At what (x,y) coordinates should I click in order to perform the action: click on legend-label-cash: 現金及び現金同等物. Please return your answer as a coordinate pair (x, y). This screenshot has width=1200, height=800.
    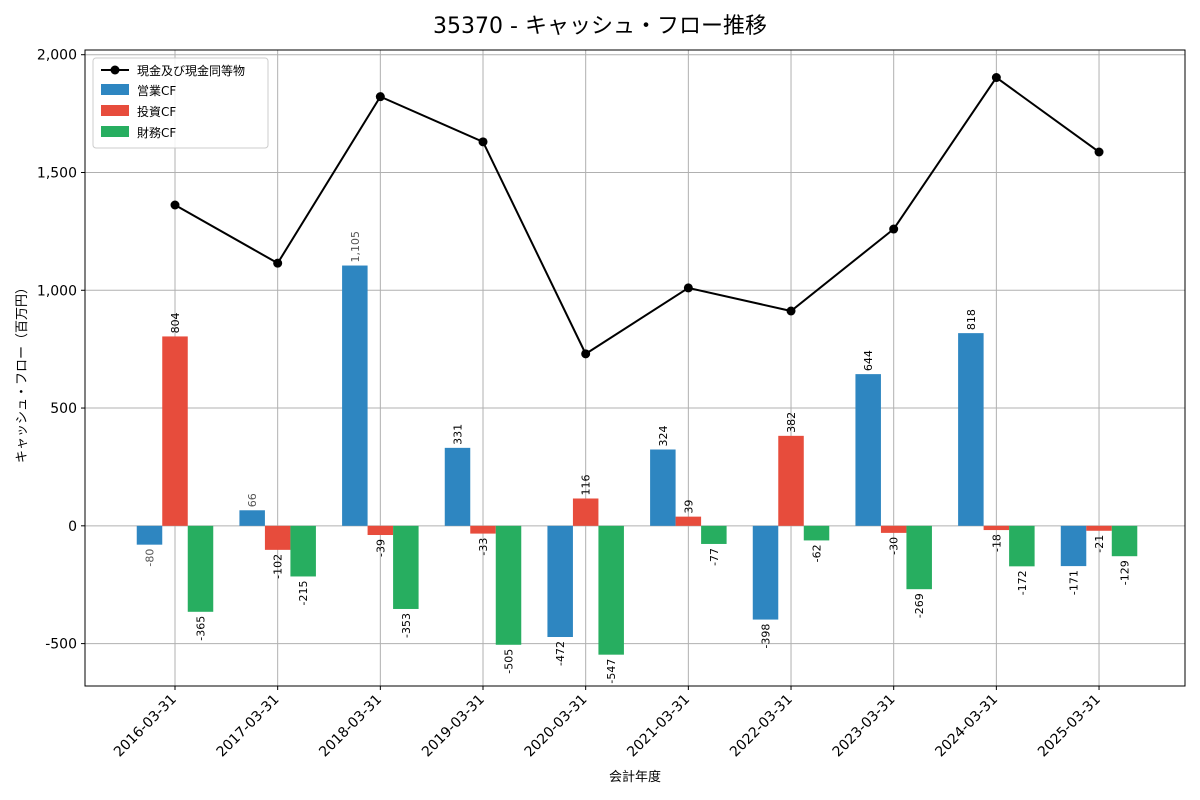
    Looking at the image, I should click on (191, 70).